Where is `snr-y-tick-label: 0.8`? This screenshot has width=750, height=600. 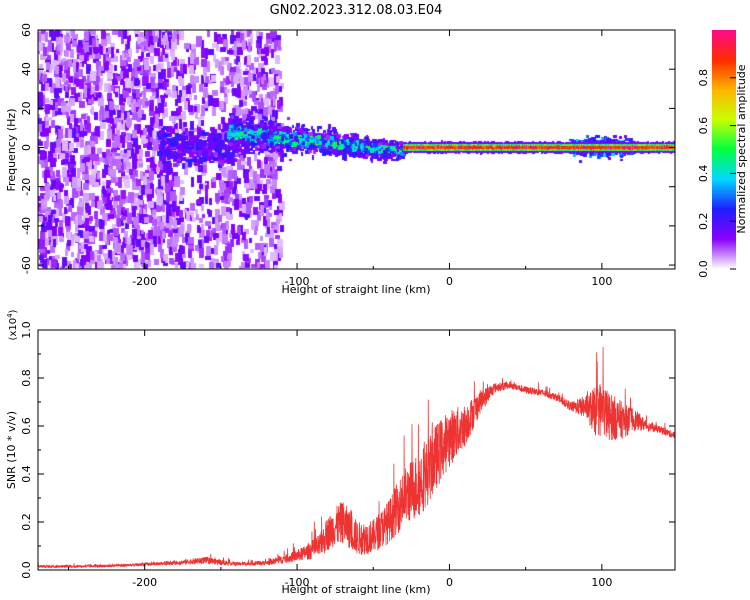
snr-y-tick-label: 0.8 is located at coordinates (26, 378).